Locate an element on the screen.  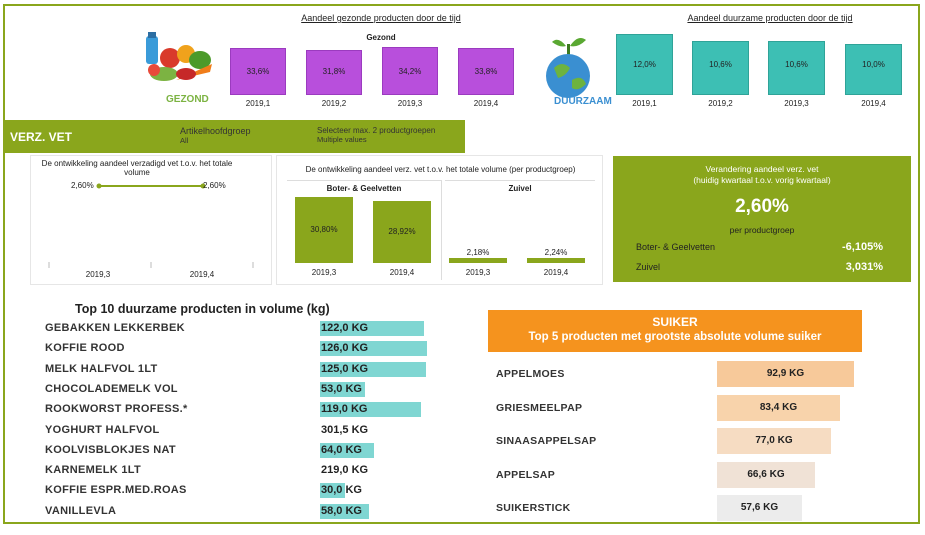
duurzaam-chart-title: Aandeel duurzame producten door de tijd is located at coordinates (770, 18).